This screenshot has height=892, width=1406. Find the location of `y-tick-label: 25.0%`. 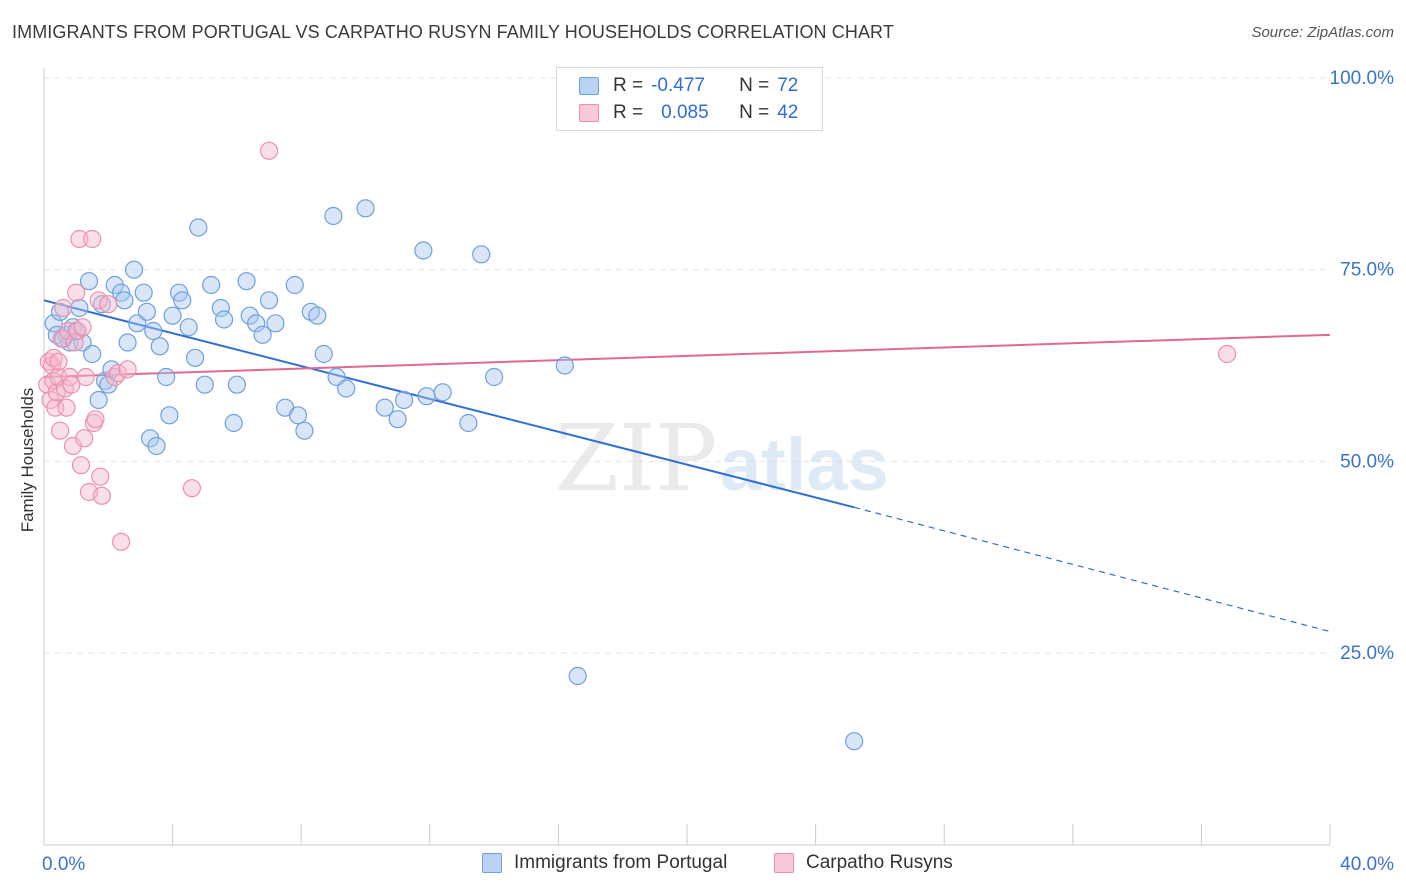

y-tick-label: 25.0% is located at coordinates (1367, 653).